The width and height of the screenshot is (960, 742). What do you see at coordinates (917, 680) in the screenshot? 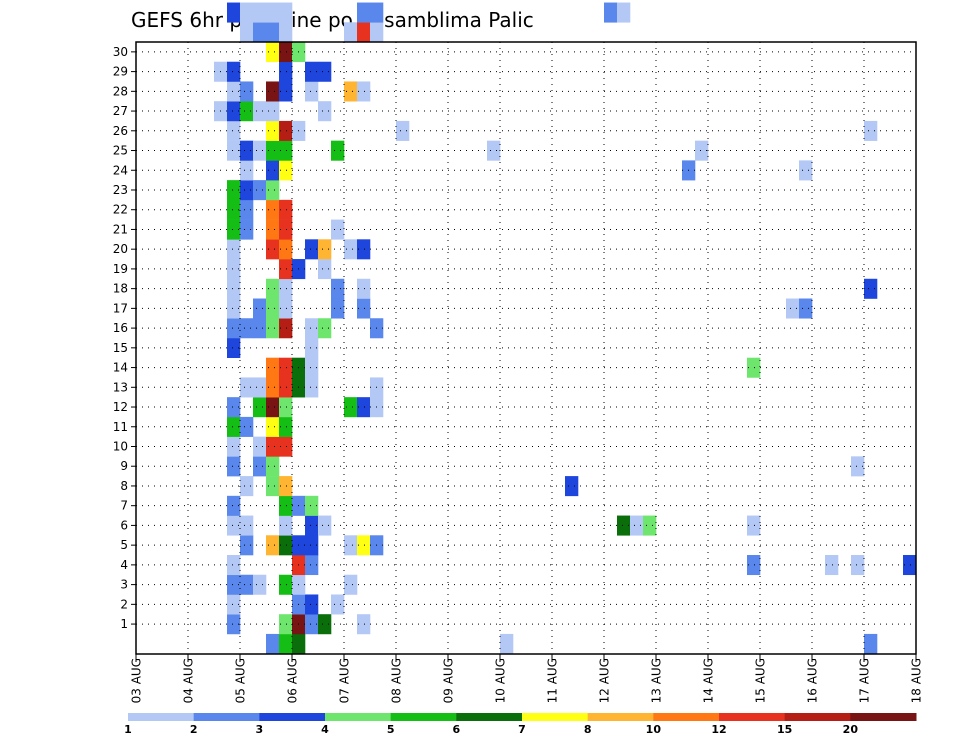
I see `x-tick-label: 18 AUG` at bounding box center [917, 680].